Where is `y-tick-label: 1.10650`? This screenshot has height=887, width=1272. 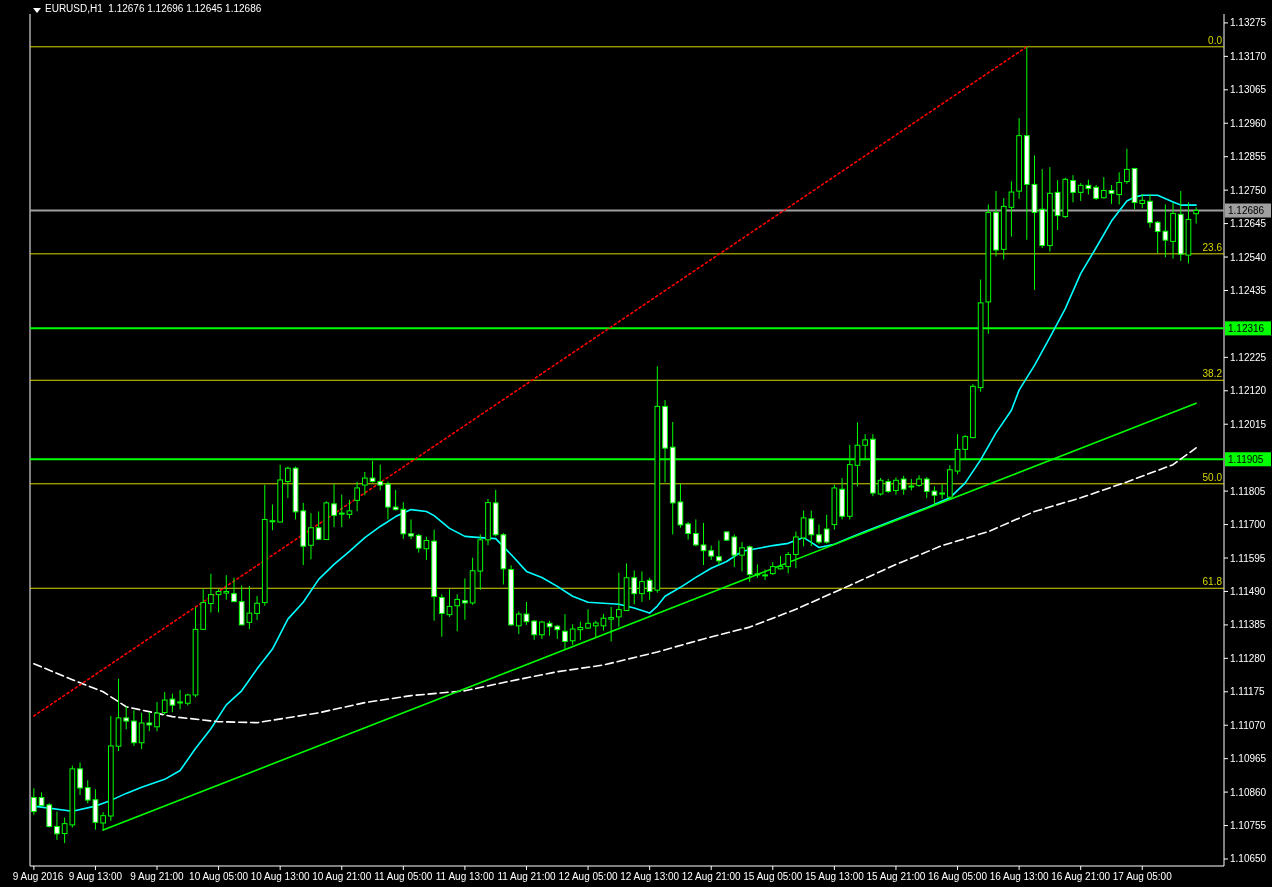
y-tick-label: 1.10650 is located at coordinates (1248, 859).